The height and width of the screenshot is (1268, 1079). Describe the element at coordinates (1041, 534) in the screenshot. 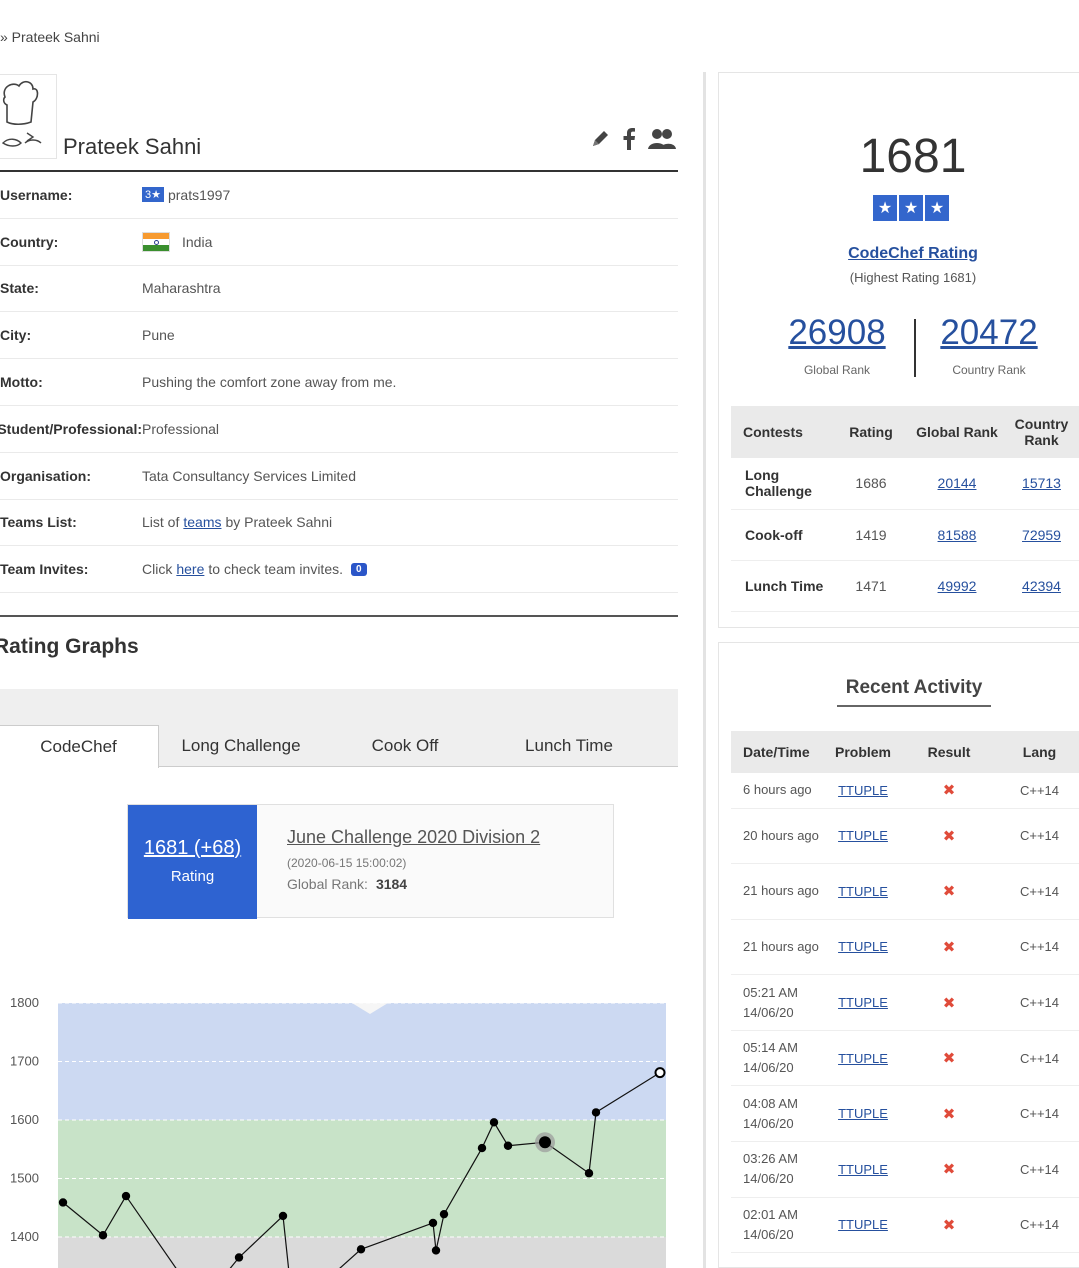

I see `contest-country-rank: 72959` at that location.